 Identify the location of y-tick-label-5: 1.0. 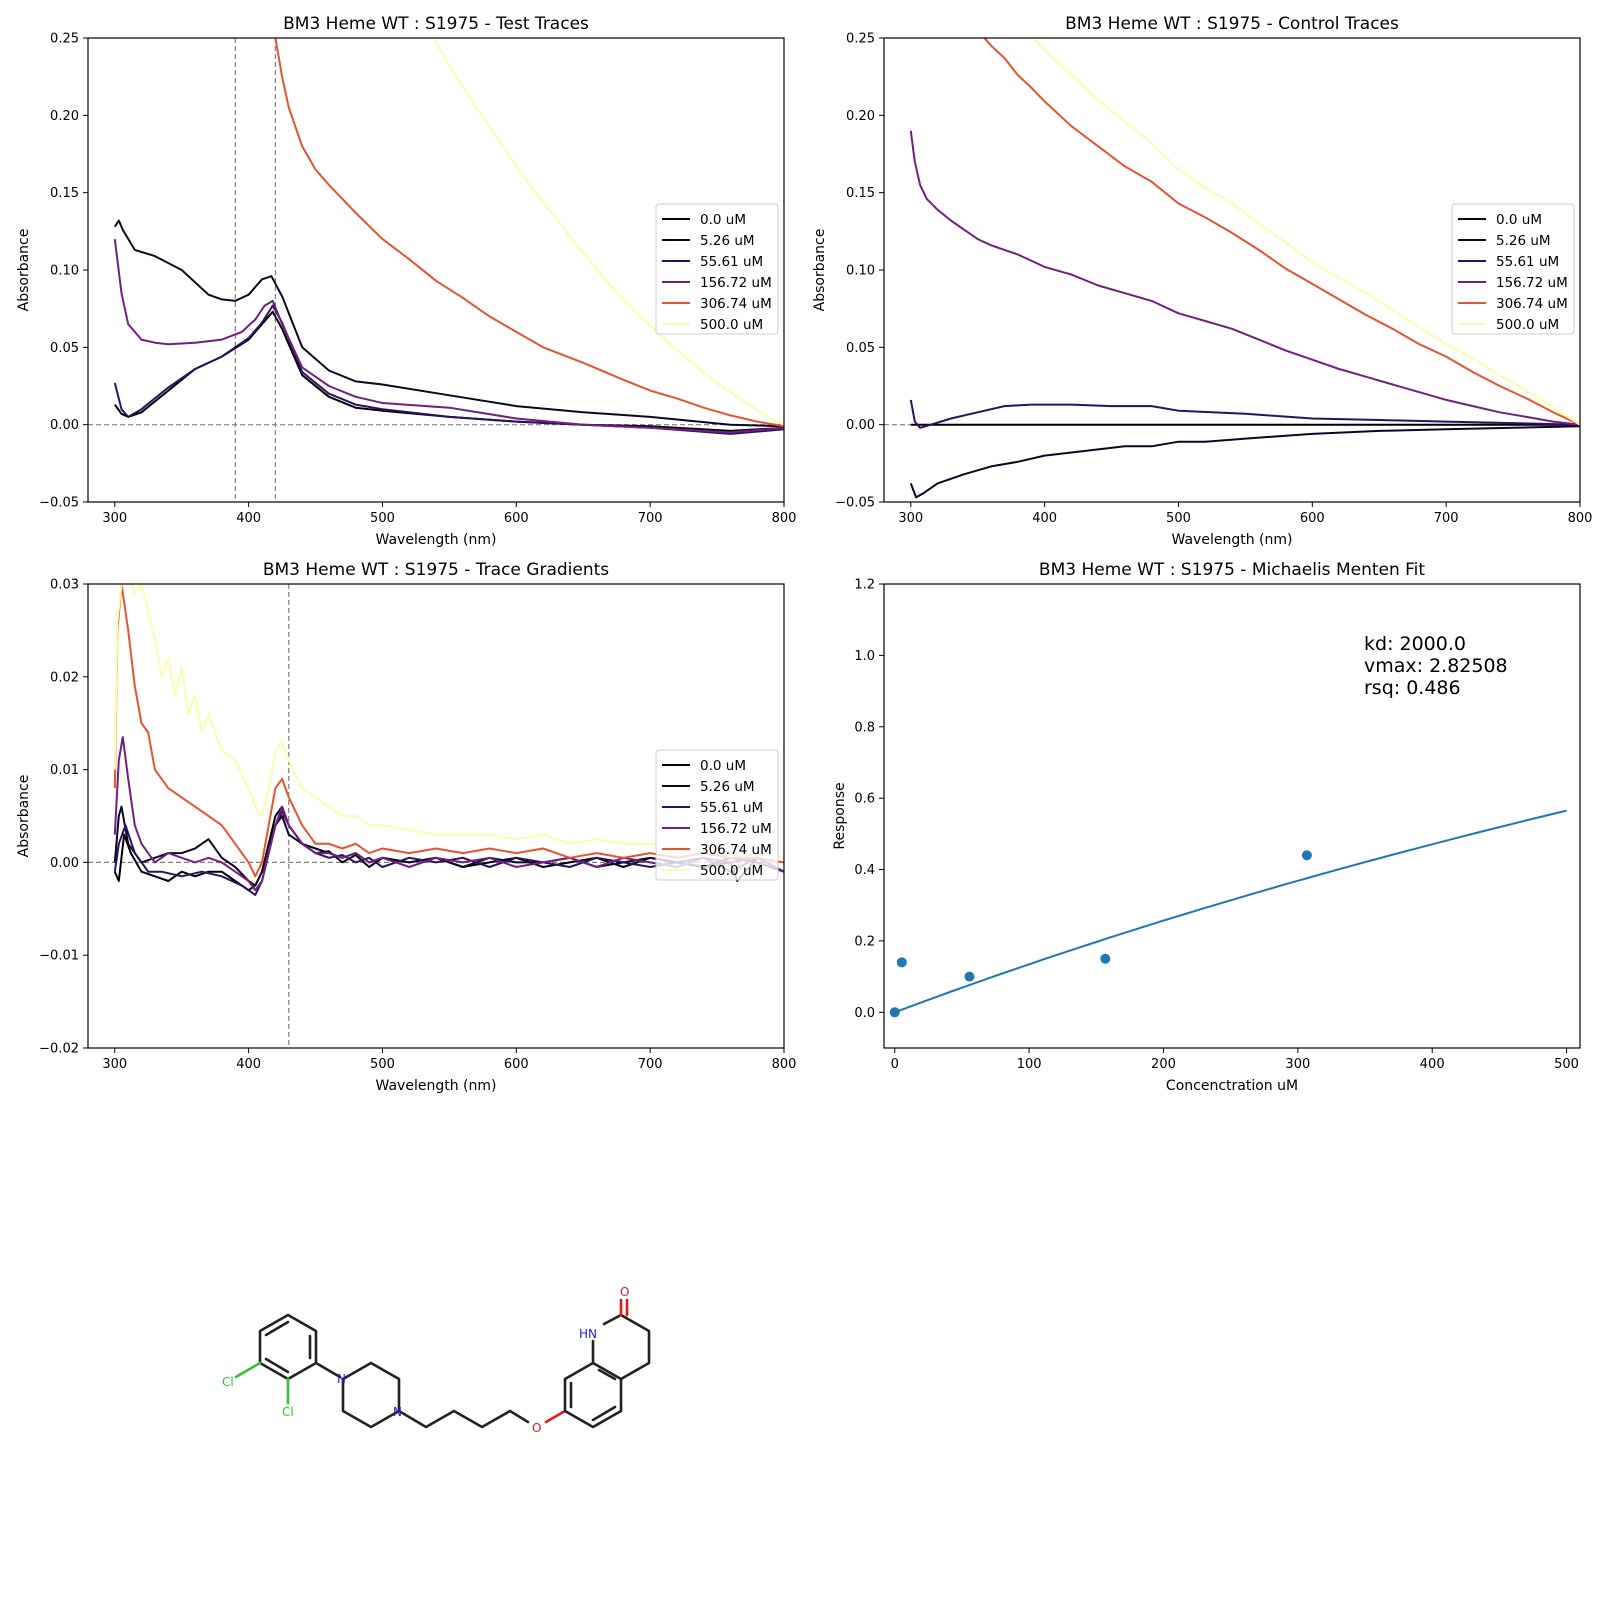
(864, 656).